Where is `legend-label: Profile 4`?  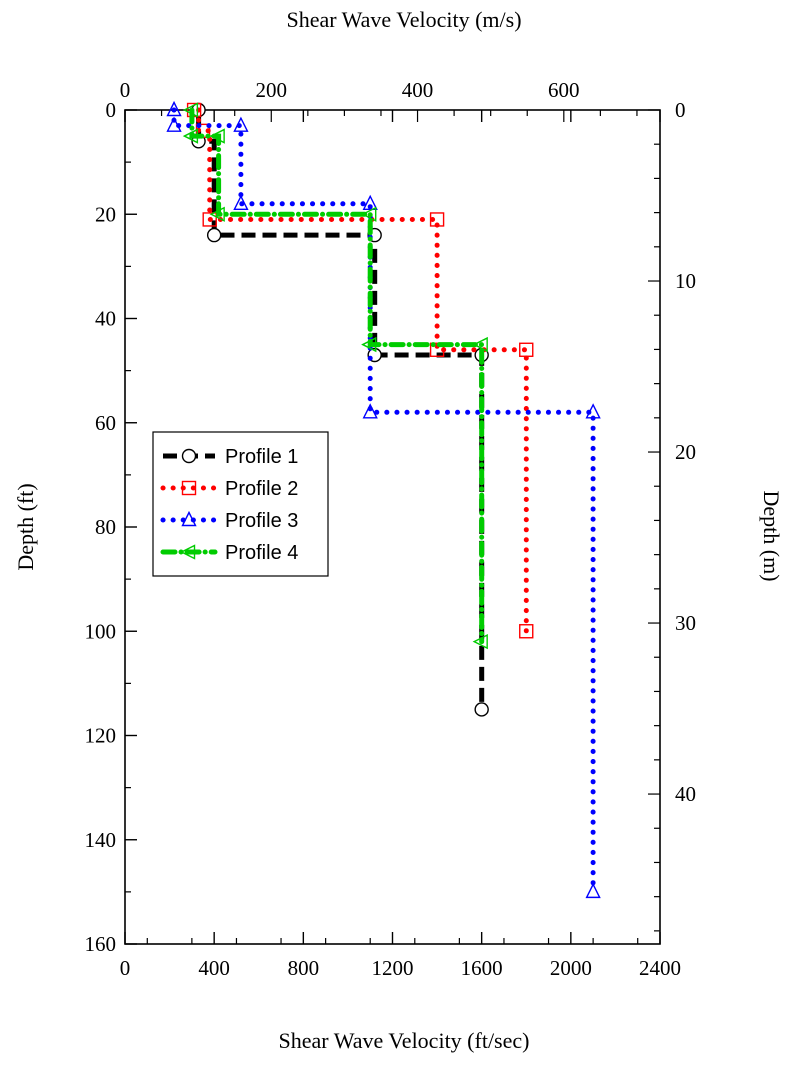
legend-label: Profile 4 is located at coordinates (261, 553).